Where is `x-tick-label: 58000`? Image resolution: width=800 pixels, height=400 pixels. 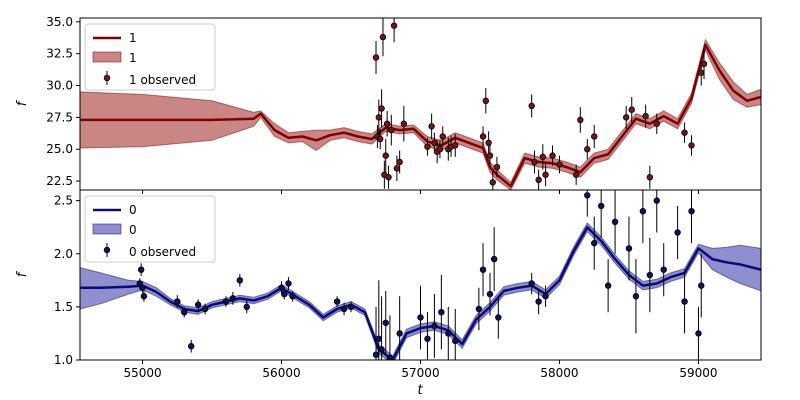
x-tick-label: 58000 is located at coordinates (559, 373).